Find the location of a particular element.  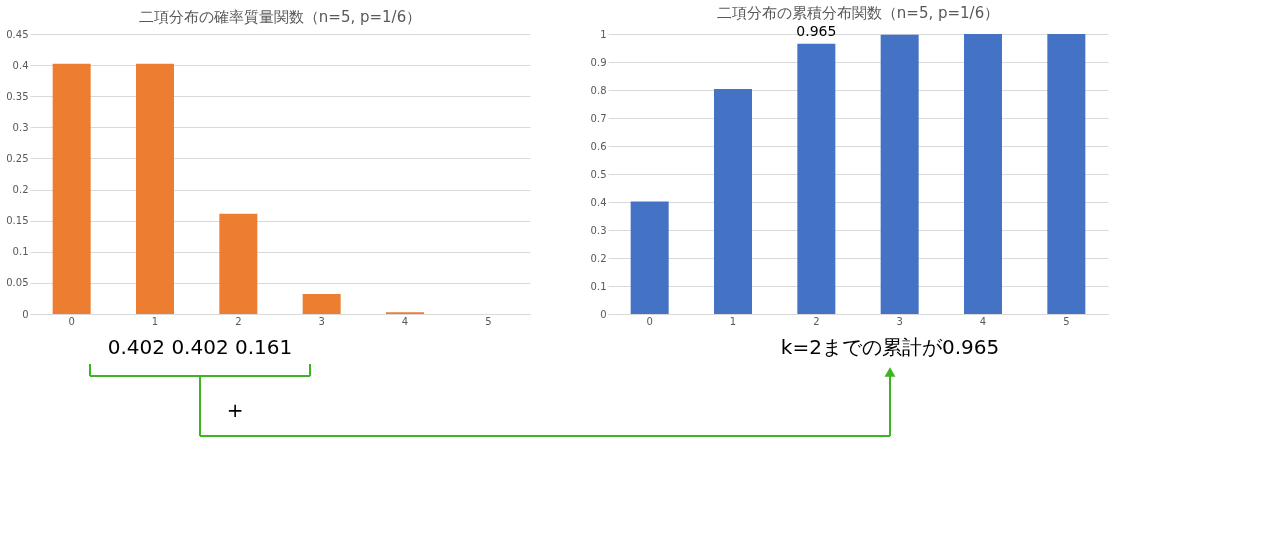

y-tick-label: 0.8 is located at coordinates (598, 90).